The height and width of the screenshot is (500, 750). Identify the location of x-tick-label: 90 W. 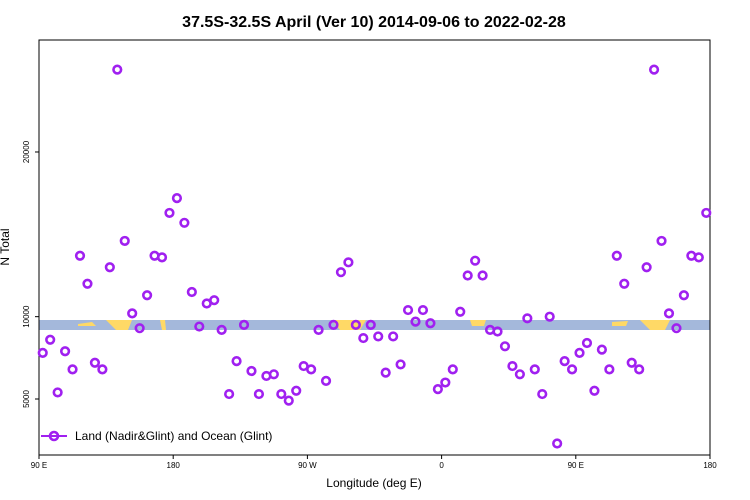
(307, 465).